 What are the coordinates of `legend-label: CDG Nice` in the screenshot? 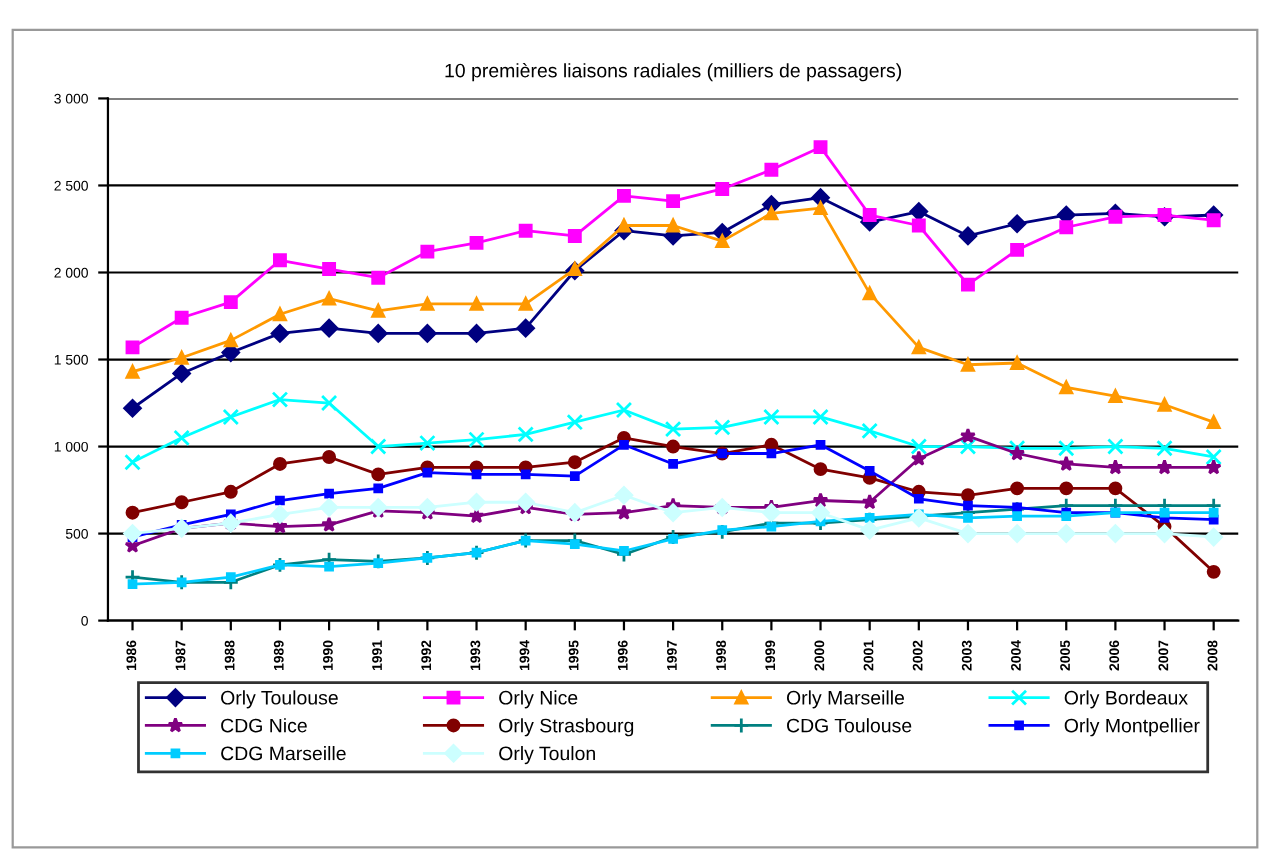 It's located at (264, 725).